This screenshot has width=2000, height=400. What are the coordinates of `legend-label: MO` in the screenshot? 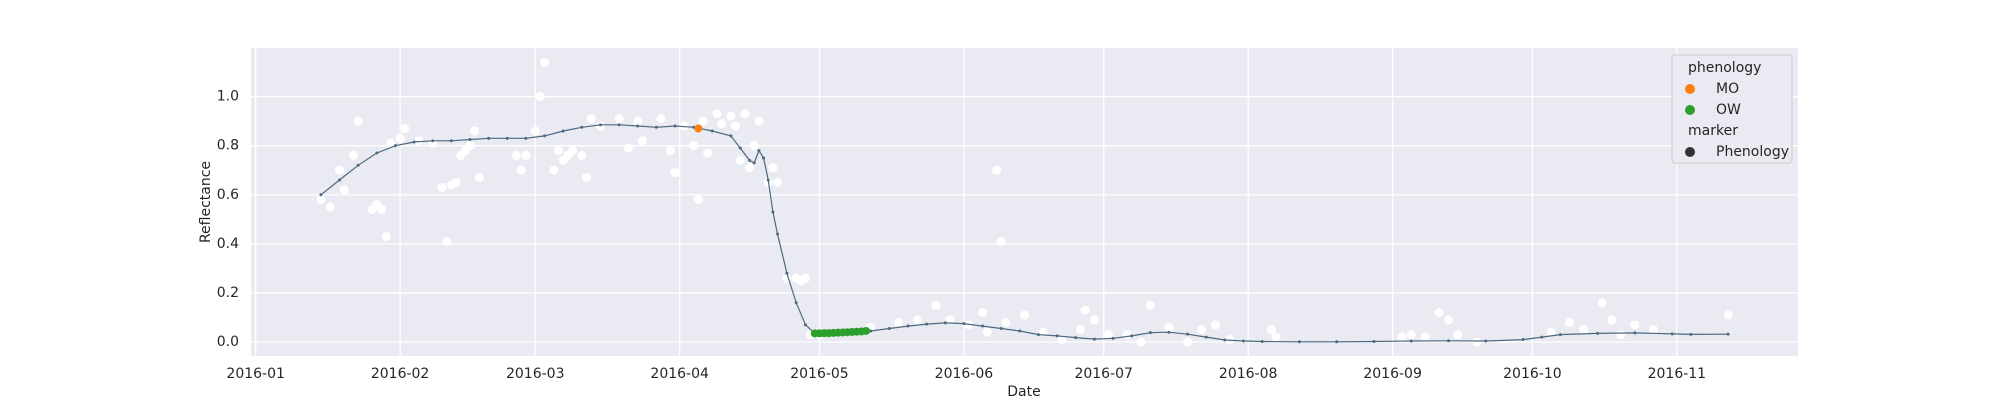 It's located at (1727, 89).